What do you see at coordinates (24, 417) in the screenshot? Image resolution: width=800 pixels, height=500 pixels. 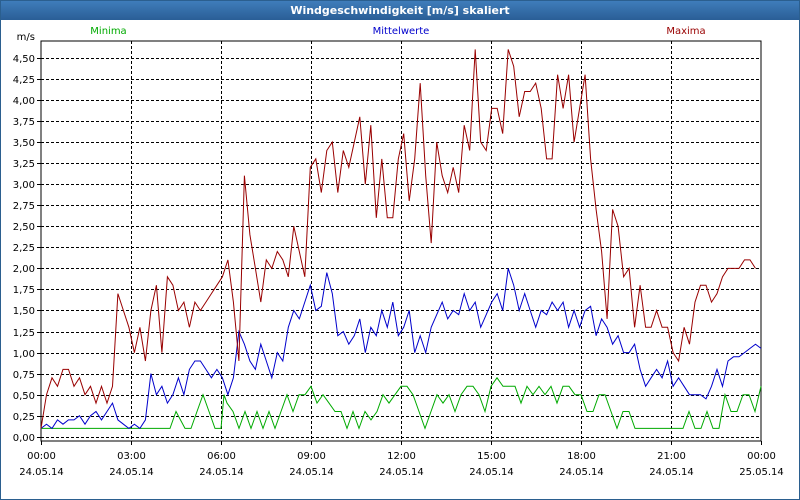 I see `y-tick-label: 0,25` at bounding box center [24, 417].